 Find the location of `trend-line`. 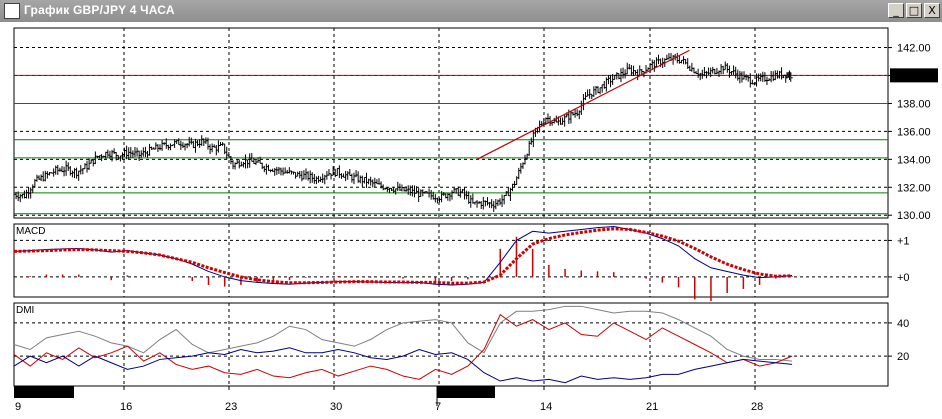

trend-line is located at coordinates (583, 104).